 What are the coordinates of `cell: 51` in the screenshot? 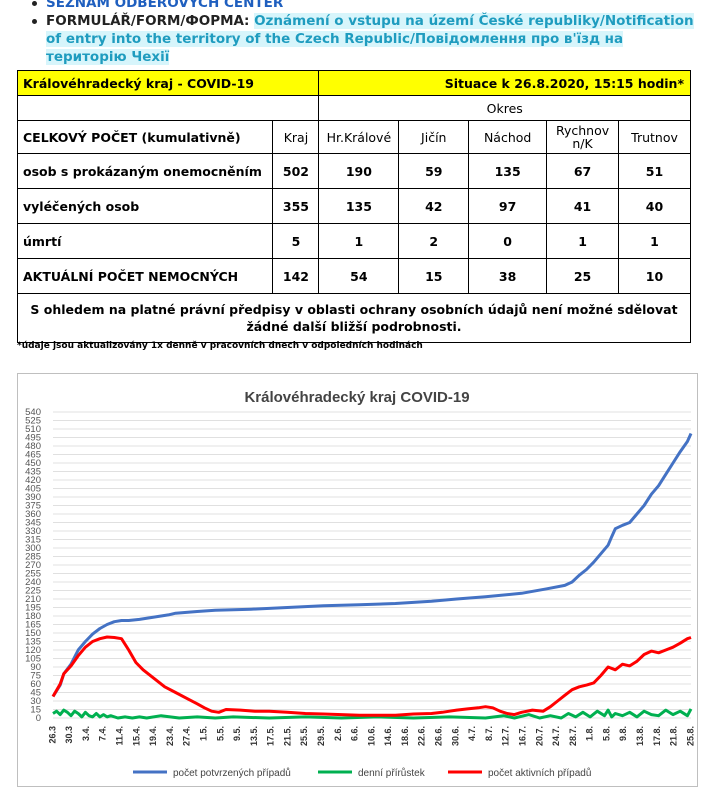 It's located at (654, 171).